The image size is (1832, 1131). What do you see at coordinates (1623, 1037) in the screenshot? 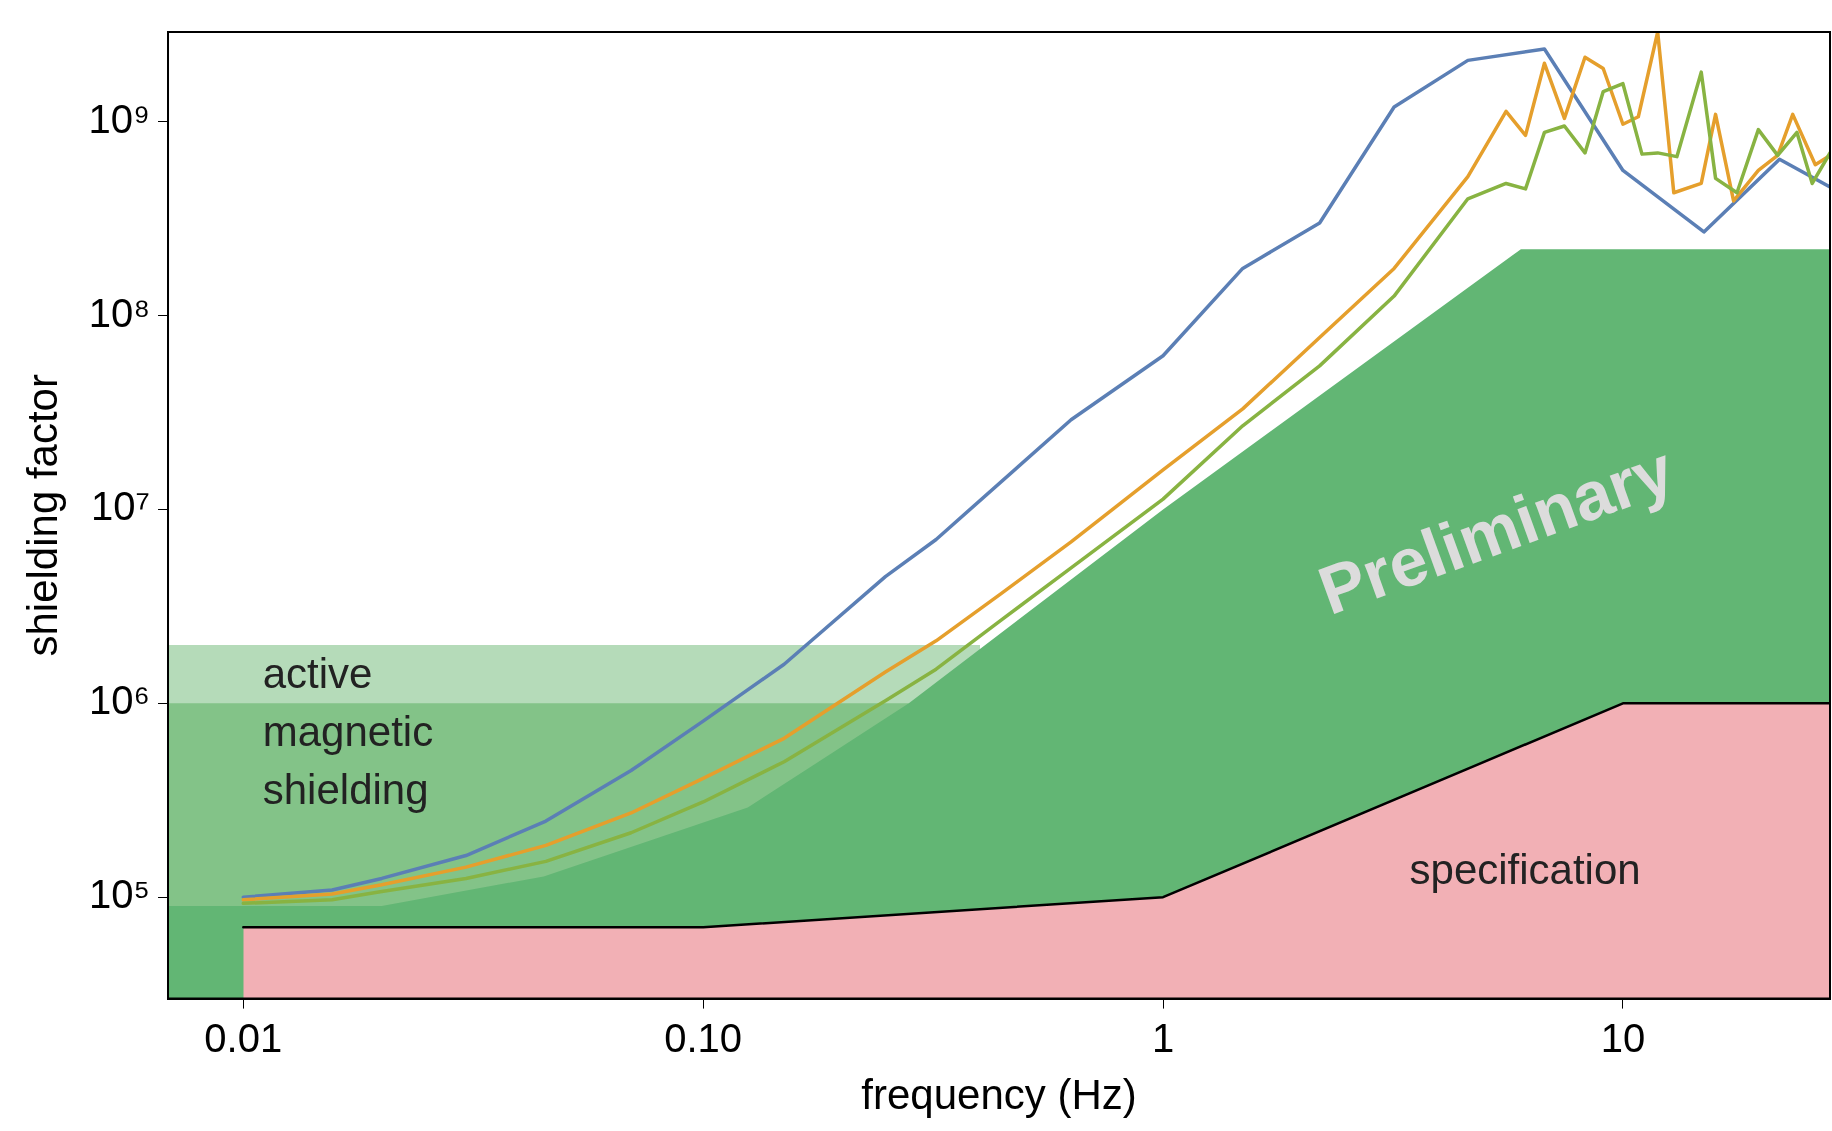
I see `x-tick-label: 10` at bounding box center [1623, 1037].